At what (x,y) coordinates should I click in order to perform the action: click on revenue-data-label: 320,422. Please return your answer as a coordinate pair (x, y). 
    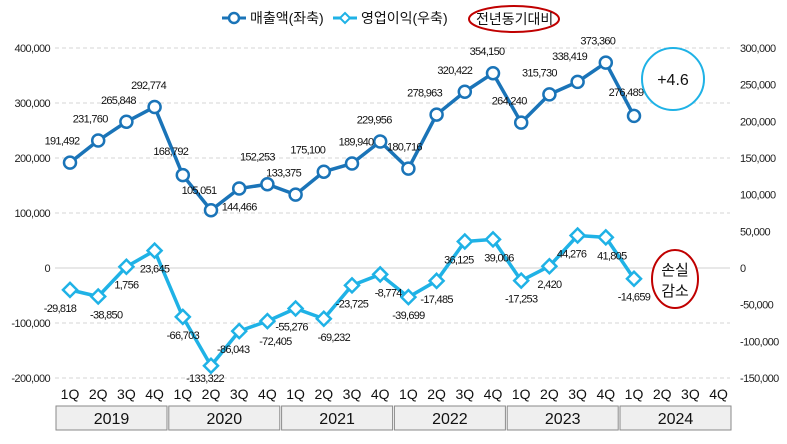
    Looking at the image, I should click on (454, 71).